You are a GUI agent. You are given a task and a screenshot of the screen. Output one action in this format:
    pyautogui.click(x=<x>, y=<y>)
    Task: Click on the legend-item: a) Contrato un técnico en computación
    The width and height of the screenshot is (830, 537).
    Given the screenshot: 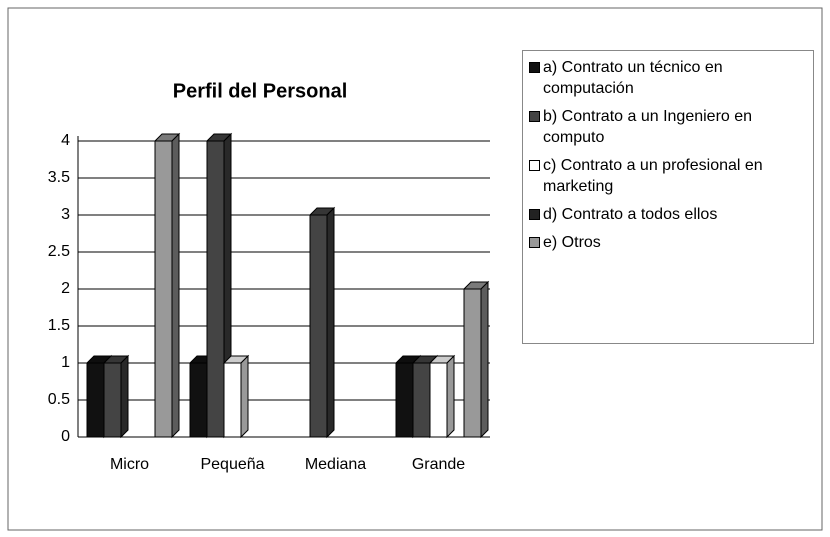 What is the action you would take?
    pyautogui.click(x=668, y=78)
    